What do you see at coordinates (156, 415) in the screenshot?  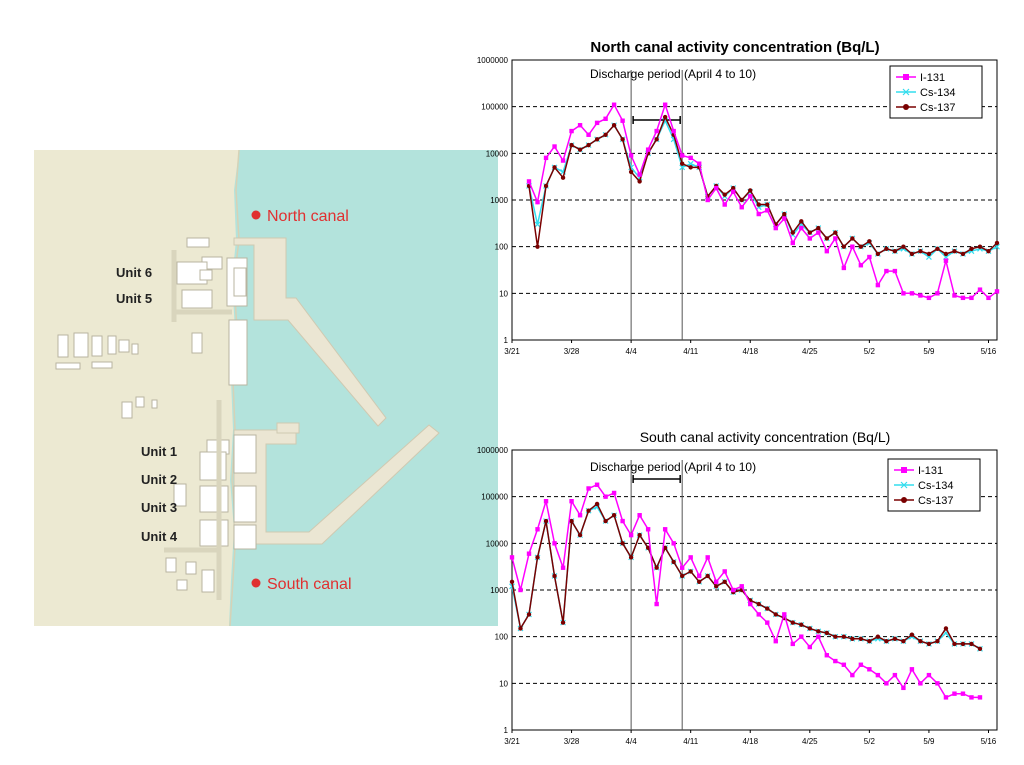 I see `plant-buildings` at bounding box center [156, 415].